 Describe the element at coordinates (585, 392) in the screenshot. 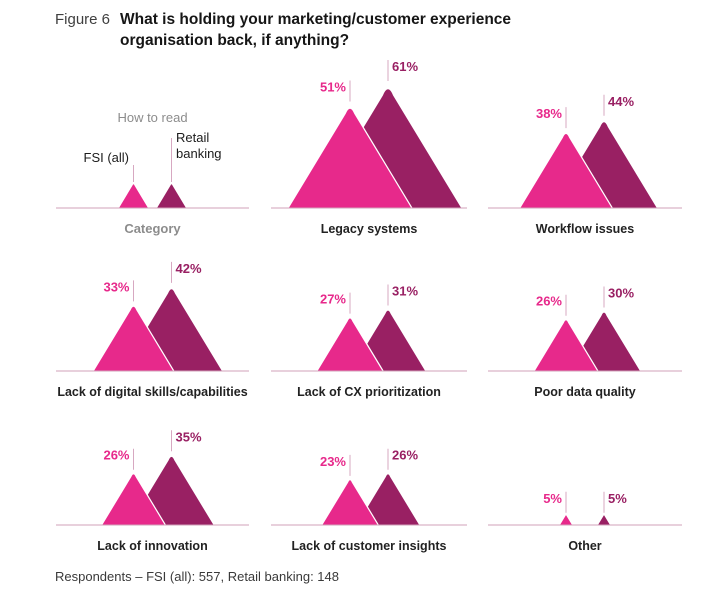

I see `category-label: Poor data quality` at that location.